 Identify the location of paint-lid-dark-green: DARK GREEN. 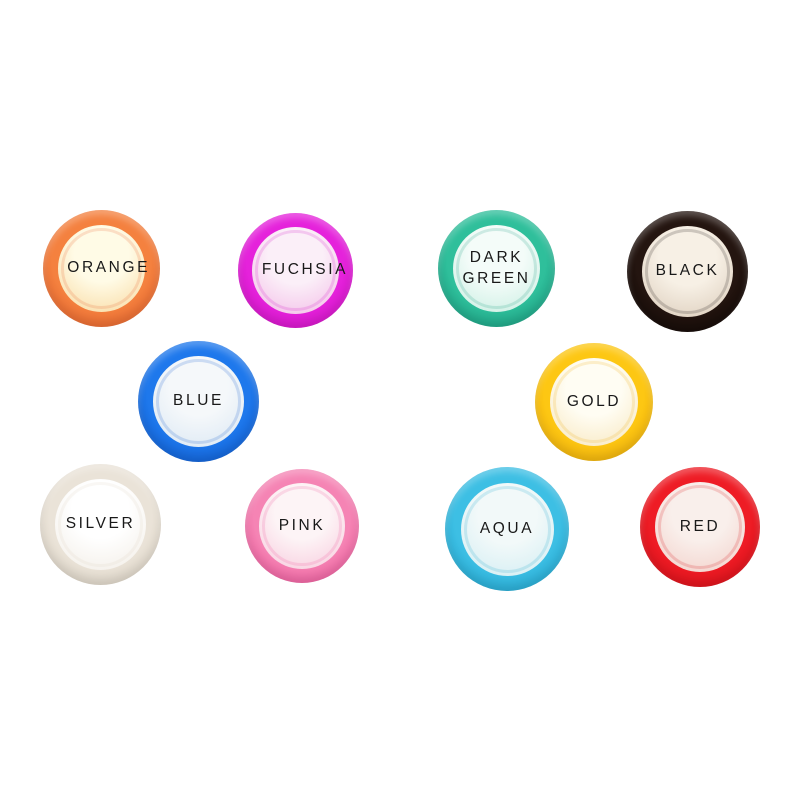
(496, 268).